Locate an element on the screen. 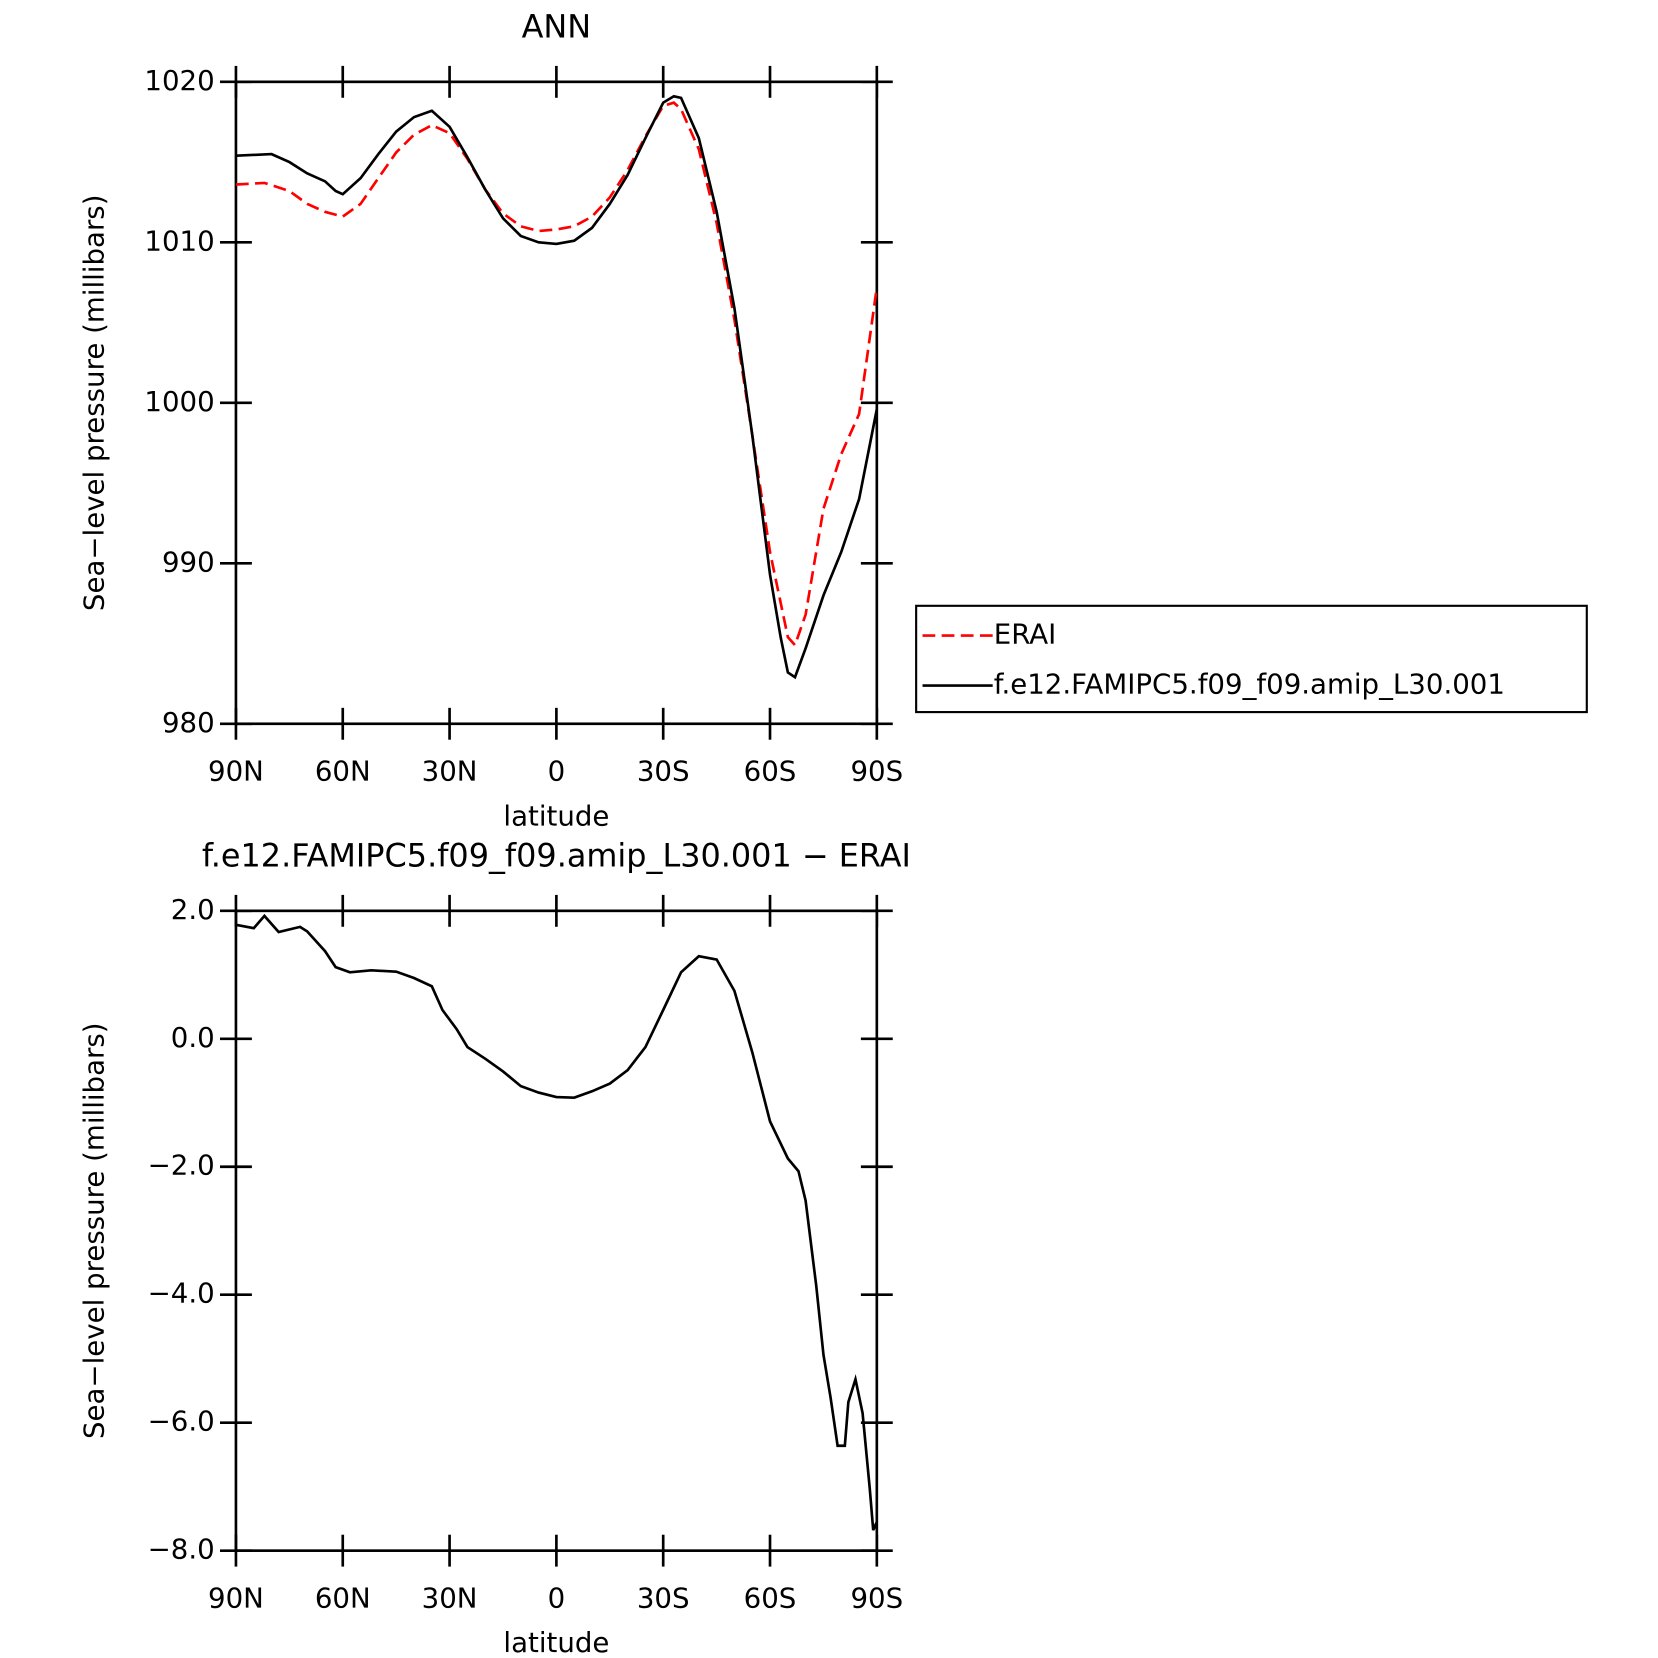  y-tick-label: 2.0 is located at coordinates (193, 909).